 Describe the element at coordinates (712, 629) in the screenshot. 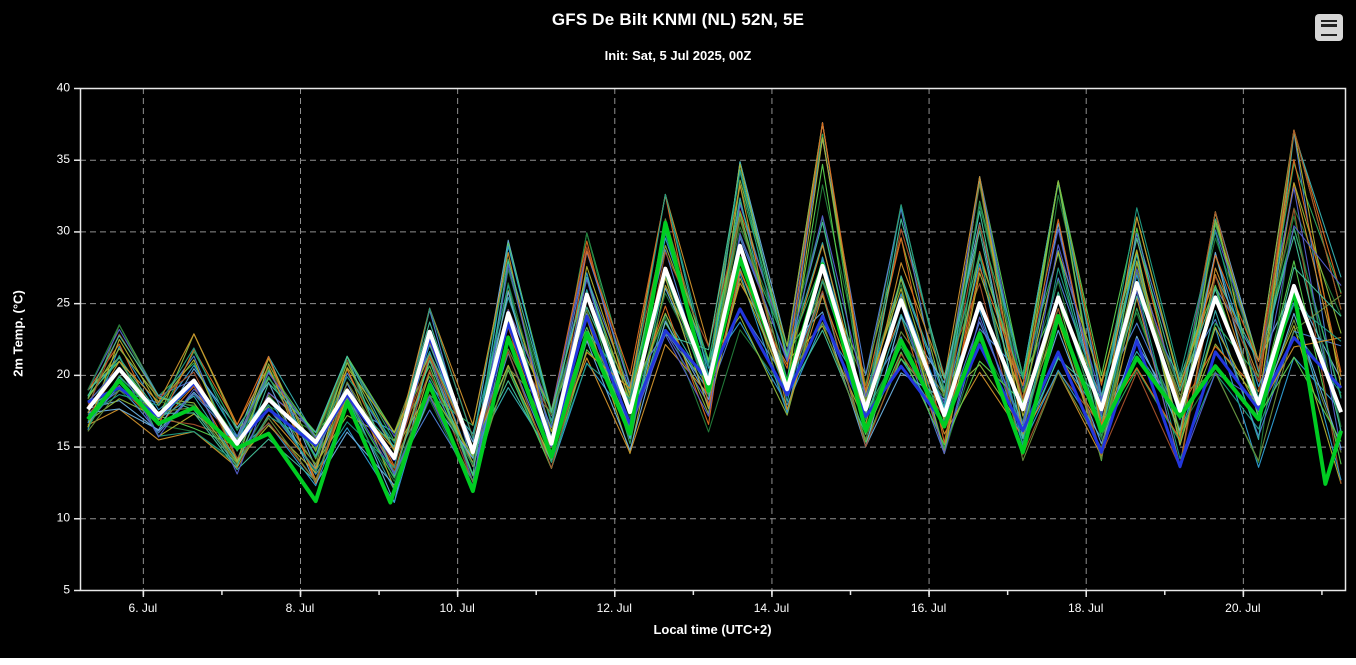

I see `x-axis-title: Local time (UTC+2)` at that location.